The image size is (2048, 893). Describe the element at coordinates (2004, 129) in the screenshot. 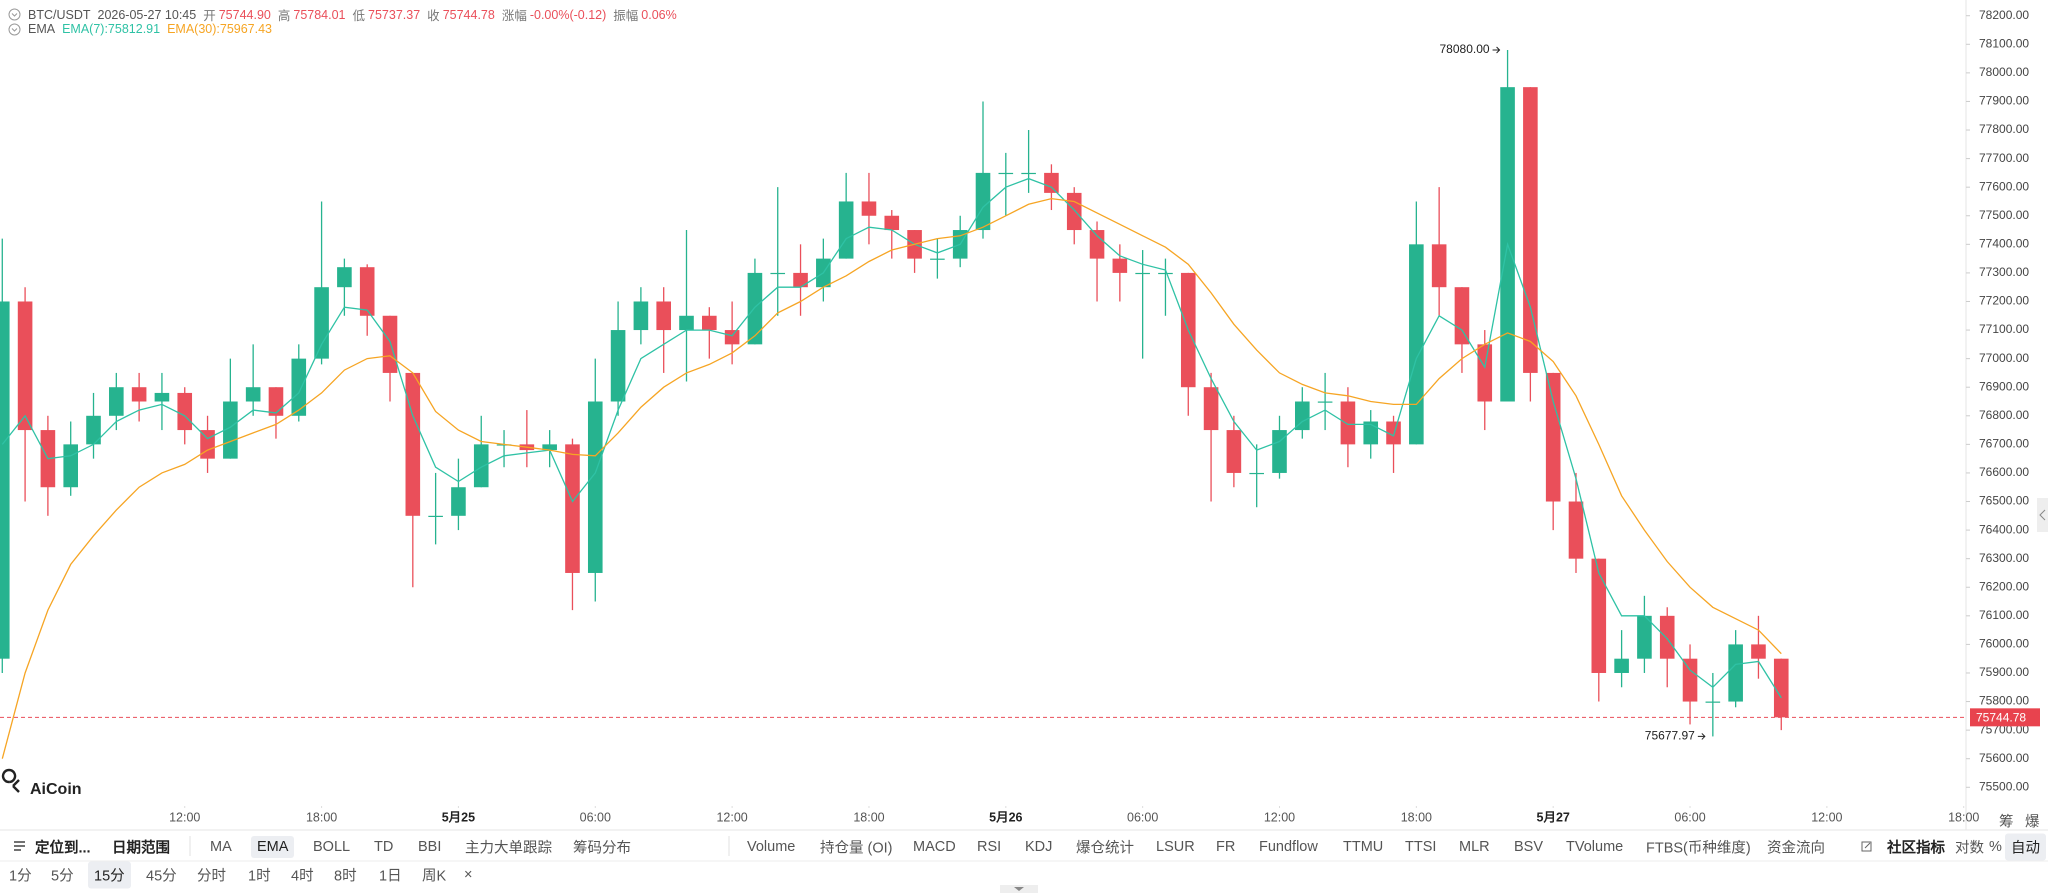

I see `y-tick-label: 77800.00` at that location.